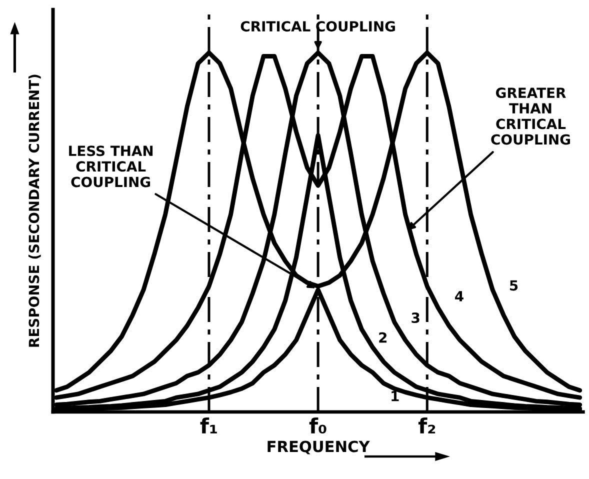 The image size is (589, 479). I want to click on x-axis-title: FREQUENCY, so click(319, 447).